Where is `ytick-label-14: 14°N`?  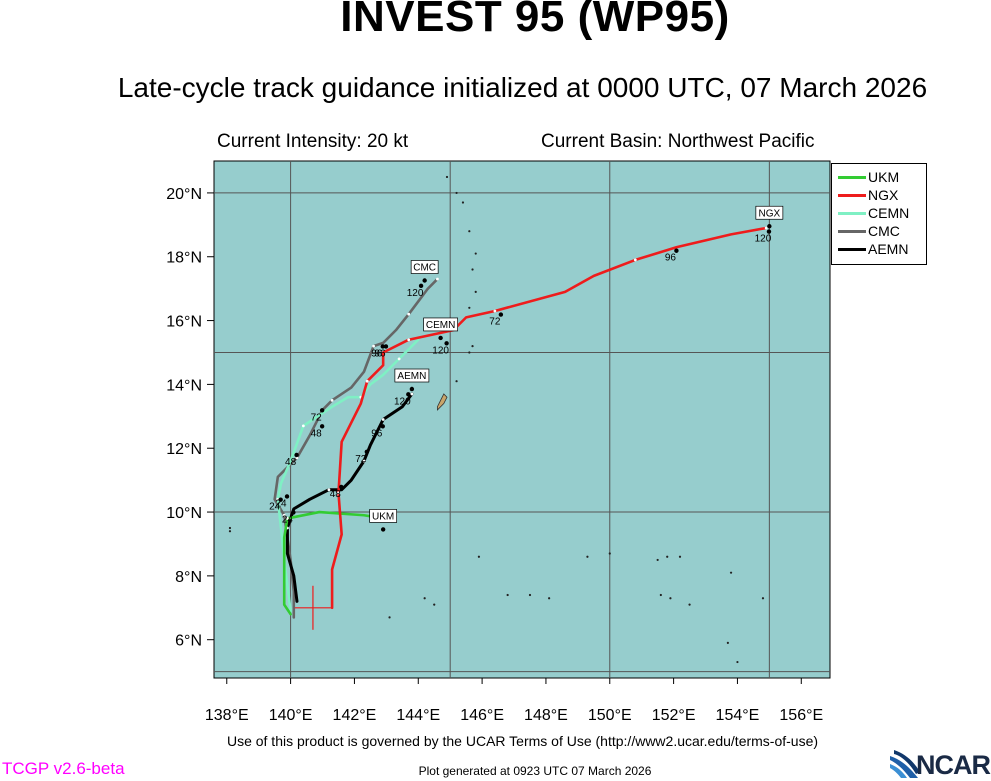 ytick-label-14: 14°N is located at coordinates (184, 385).